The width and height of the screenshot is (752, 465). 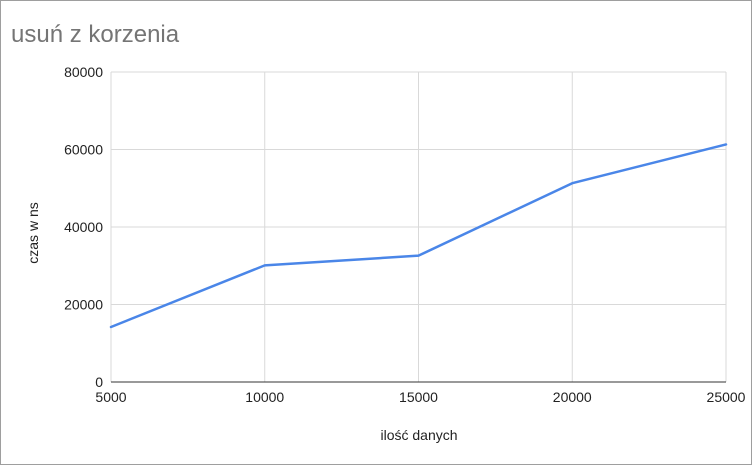 What do you see at coordinates (83, 227) in the screenshot?
I see `y-tick-label: 40000` at bounding box center [83, 227].